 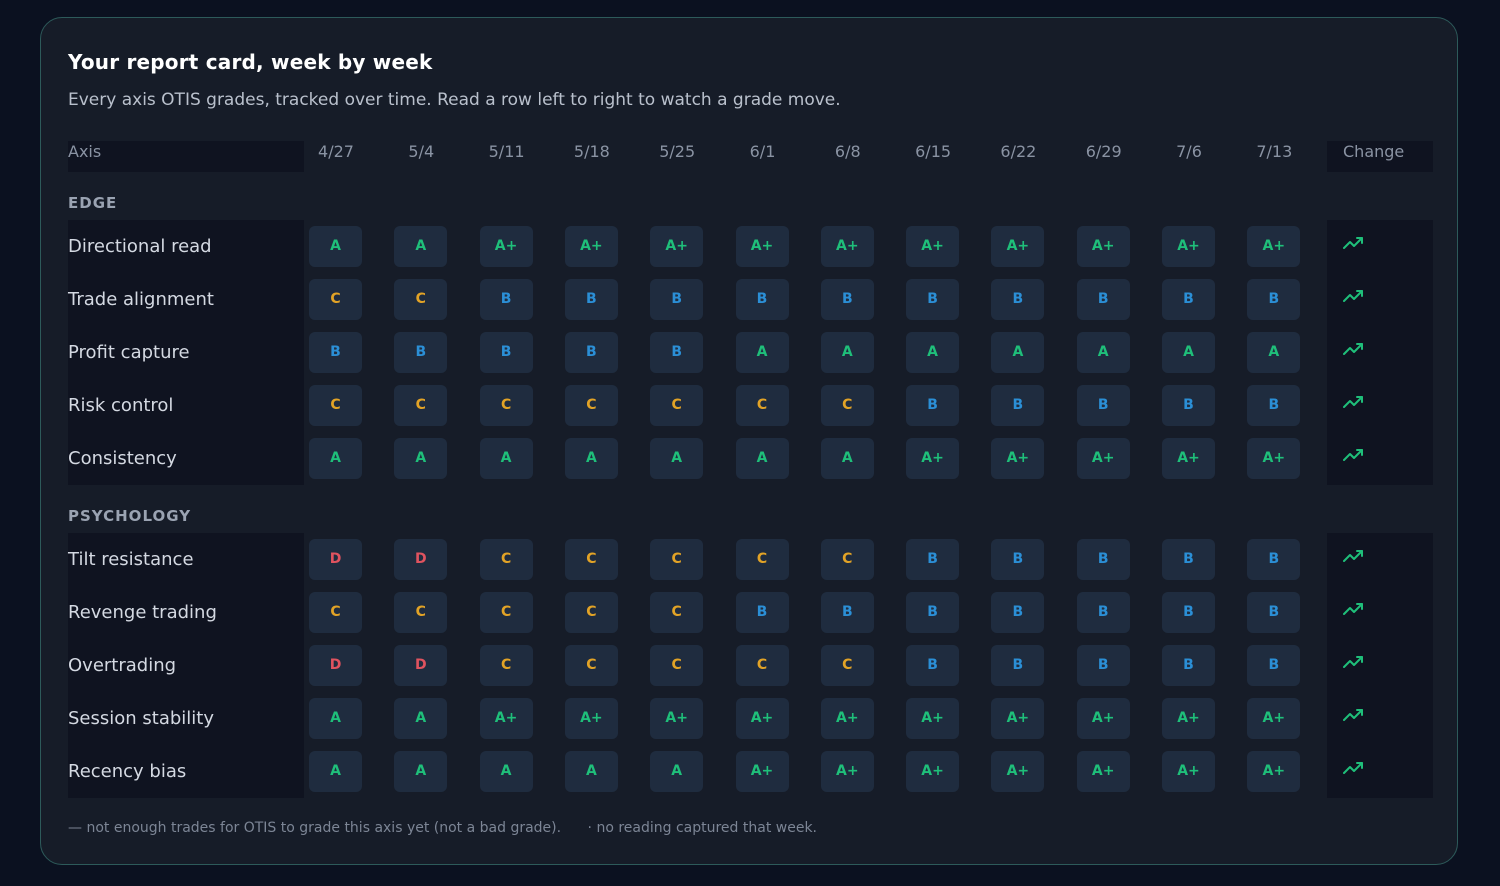 I want to click on week-header: 7/6, so click(x=1189, y=151).